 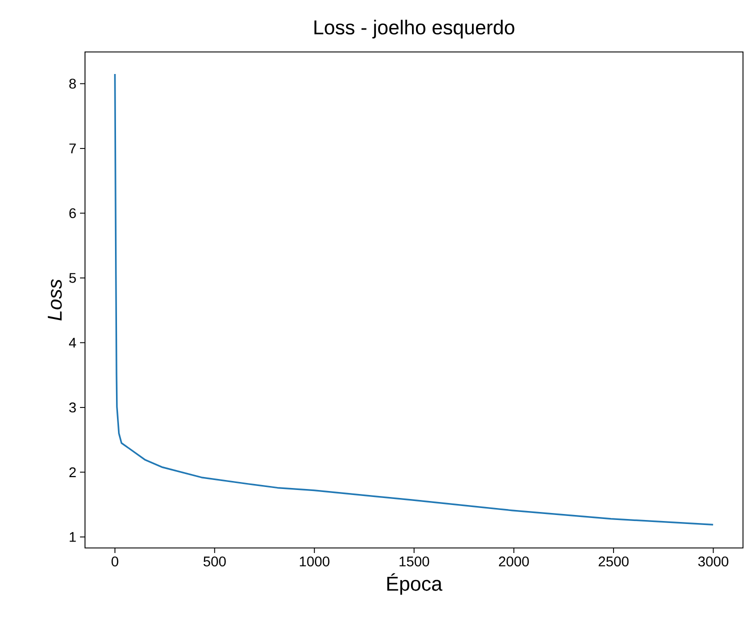 What do you see at coordinates (73, 537) in the screenshot?
I see `y-tick-label: 1` at bounding box center [73, 537].